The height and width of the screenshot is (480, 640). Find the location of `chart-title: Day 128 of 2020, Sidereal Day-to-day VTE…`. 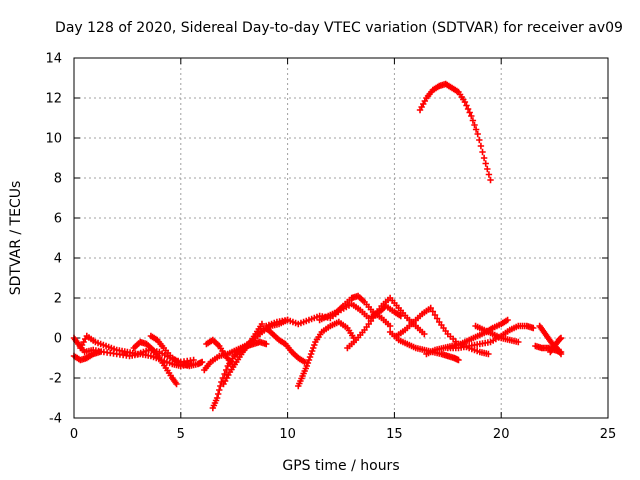

chart-title: Day 128 of 2020, Sidereal Day-to-day VTE… is located at coordinates (339, 28).